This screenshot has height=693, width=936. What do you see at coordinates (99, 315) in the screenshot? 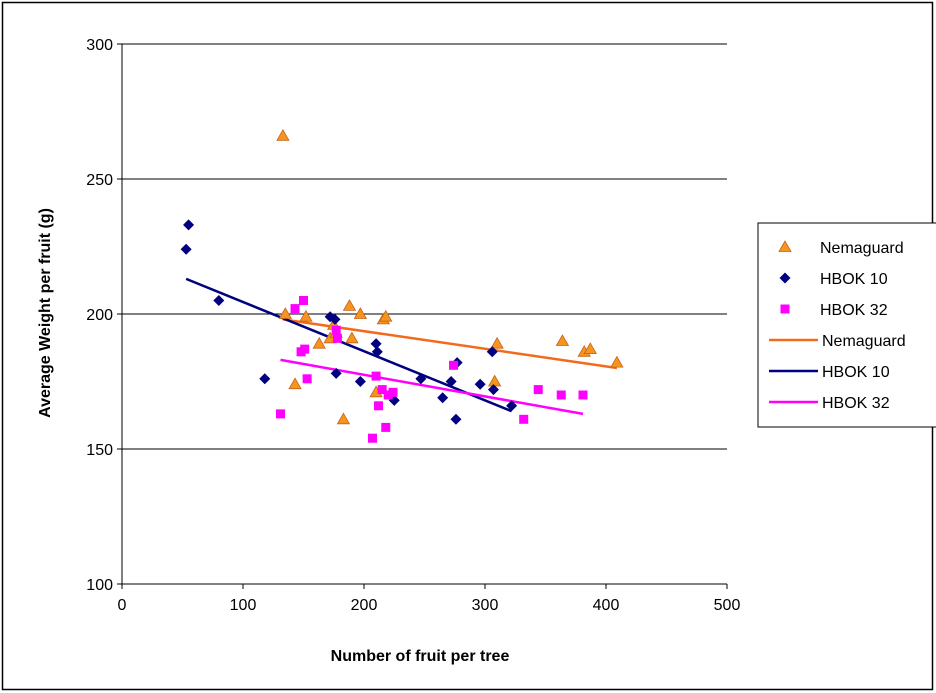
I see `y-tick-label: 200` at bounding box center [99, 315].